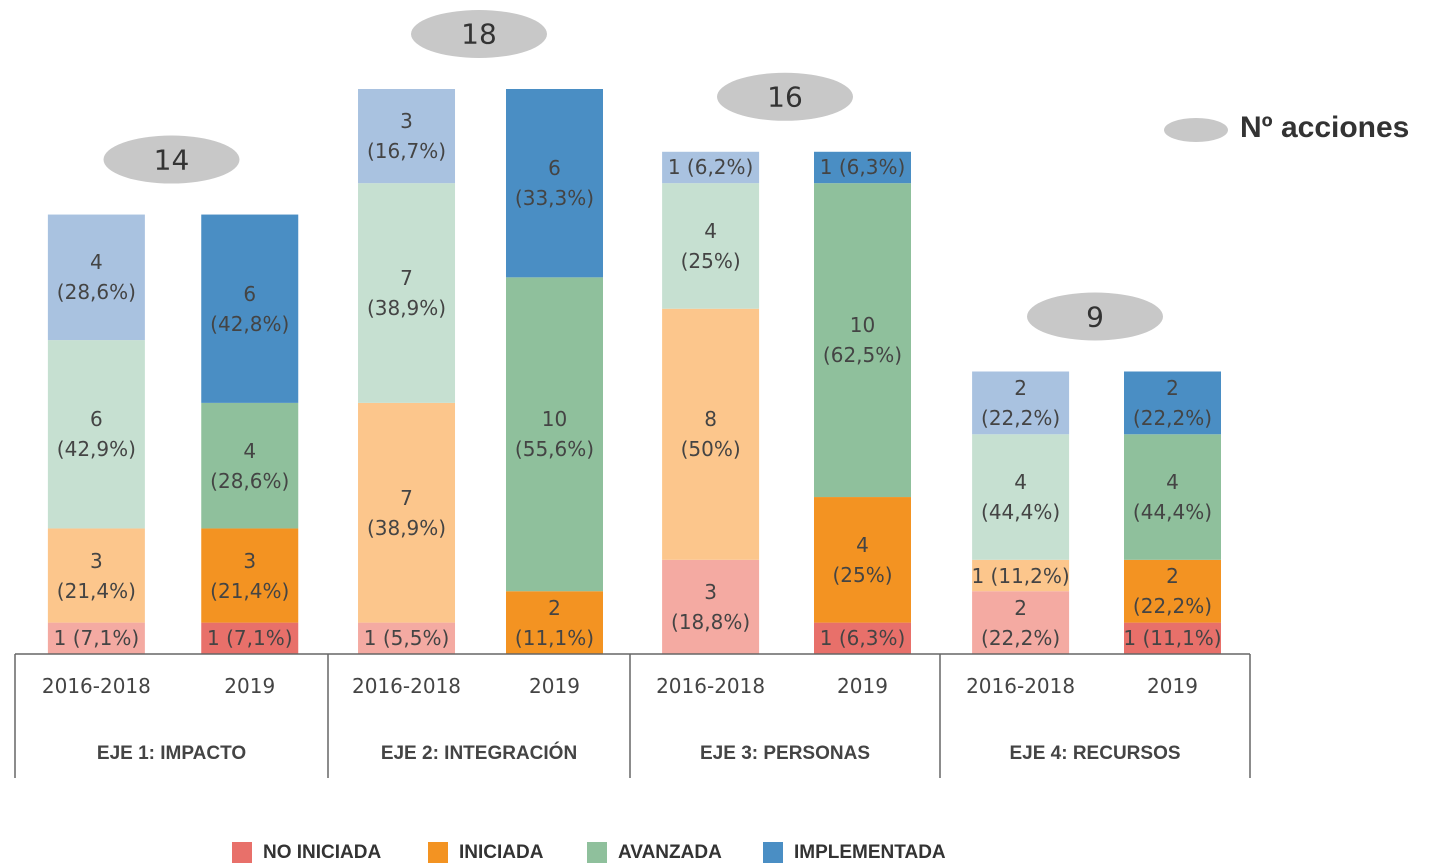 This screenshot has height=863, width=1436. I want to click on value-label: 10 (62,5%), so click(862, 340).